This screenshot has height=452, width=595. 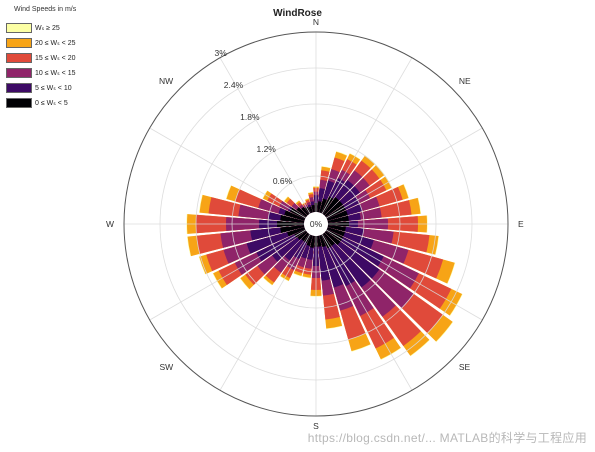 I want to click on legend-label: Wₛ ≥ 25, so click(x=47, y=28).